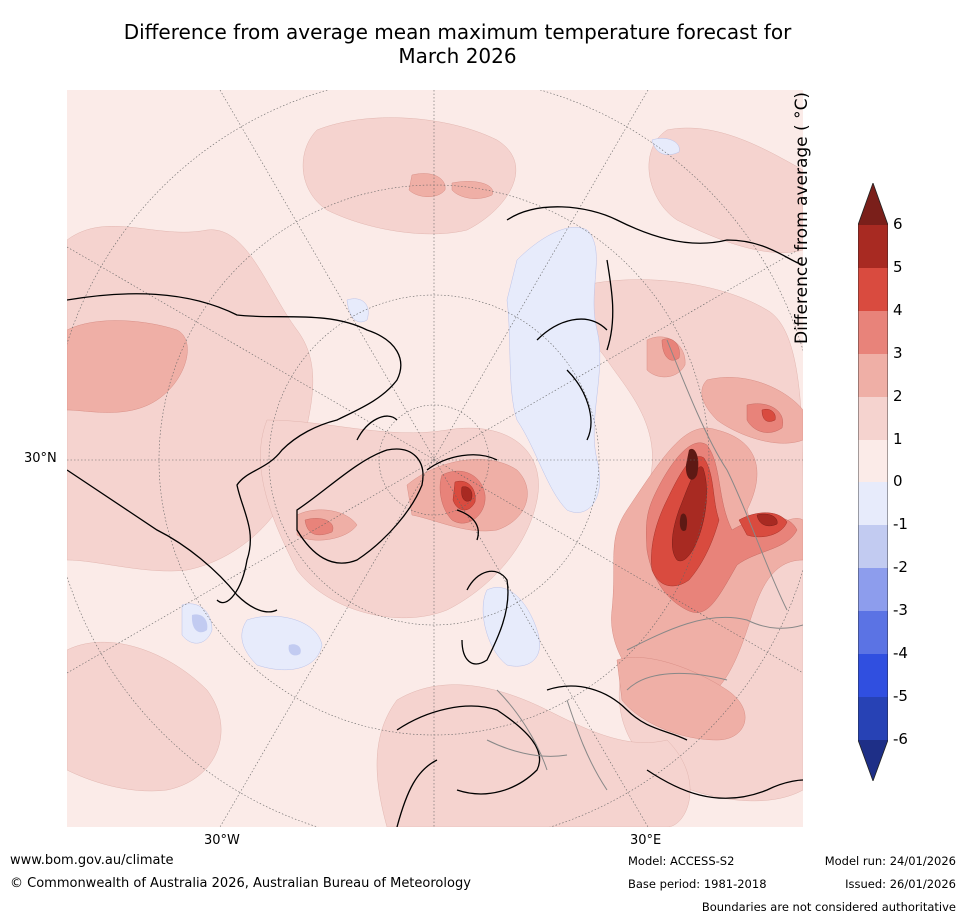 The image size is (965, 919). I want to click on colorbar-tick-m3: -3, so click(900, 610).